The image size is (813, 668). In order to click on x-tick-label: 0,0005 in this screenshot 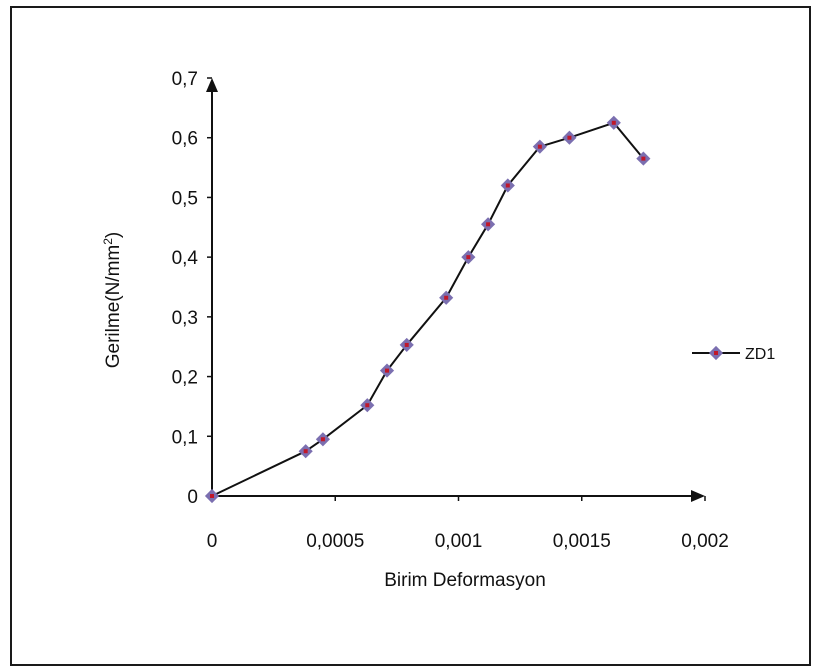, I will do `click(335, 541)`.